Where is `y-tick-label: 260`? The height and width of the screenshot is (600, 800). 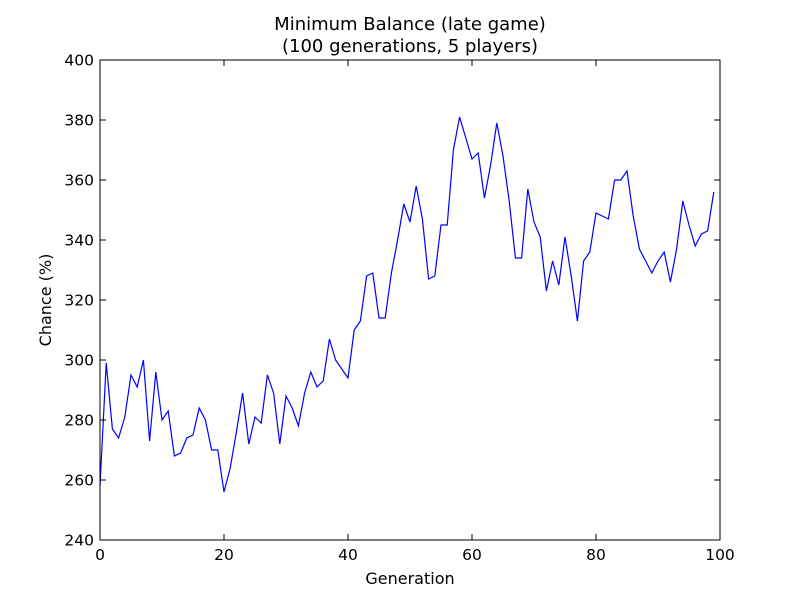
y-tick-label: 260 is located at coordinates (79, 481).